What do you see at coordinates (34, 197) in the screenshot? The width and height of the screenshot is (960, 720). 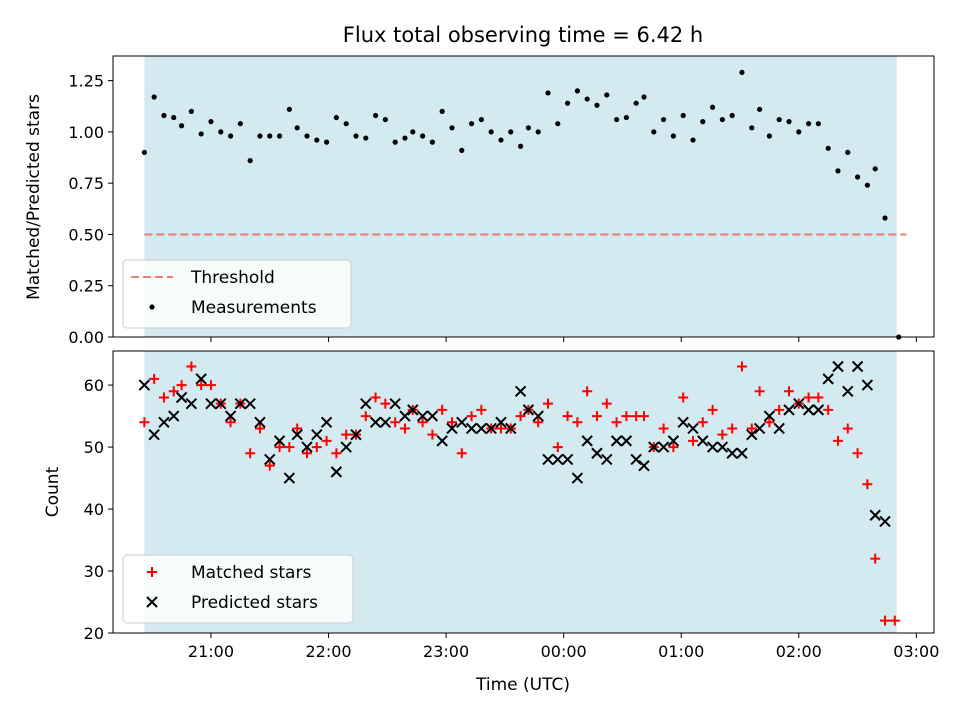 I see `top-y-axis-label: Matched/Predicted stars` at bounding box center [34, 197].